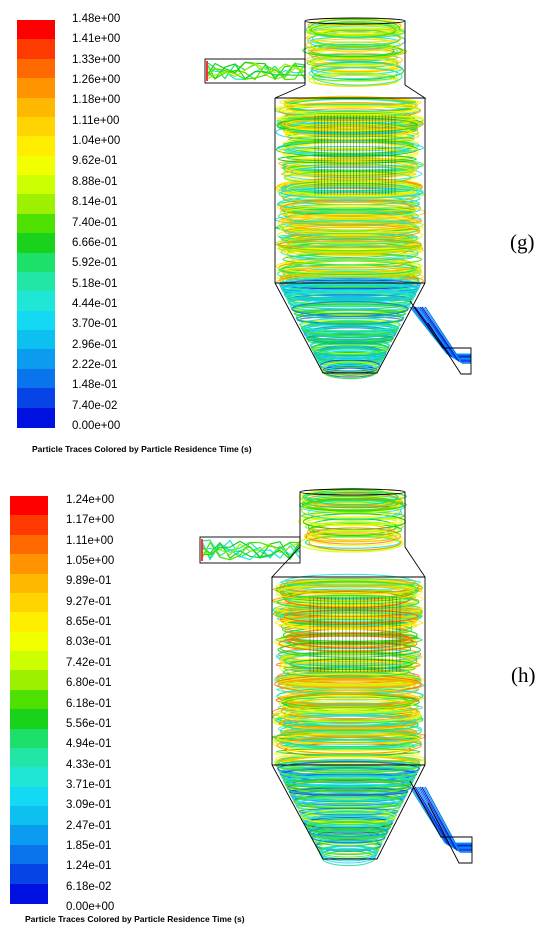 The height and width of the screenshot is (934, 545). I want to click on colorbar-tick-label: 1.17e+00, so click(90, 520).